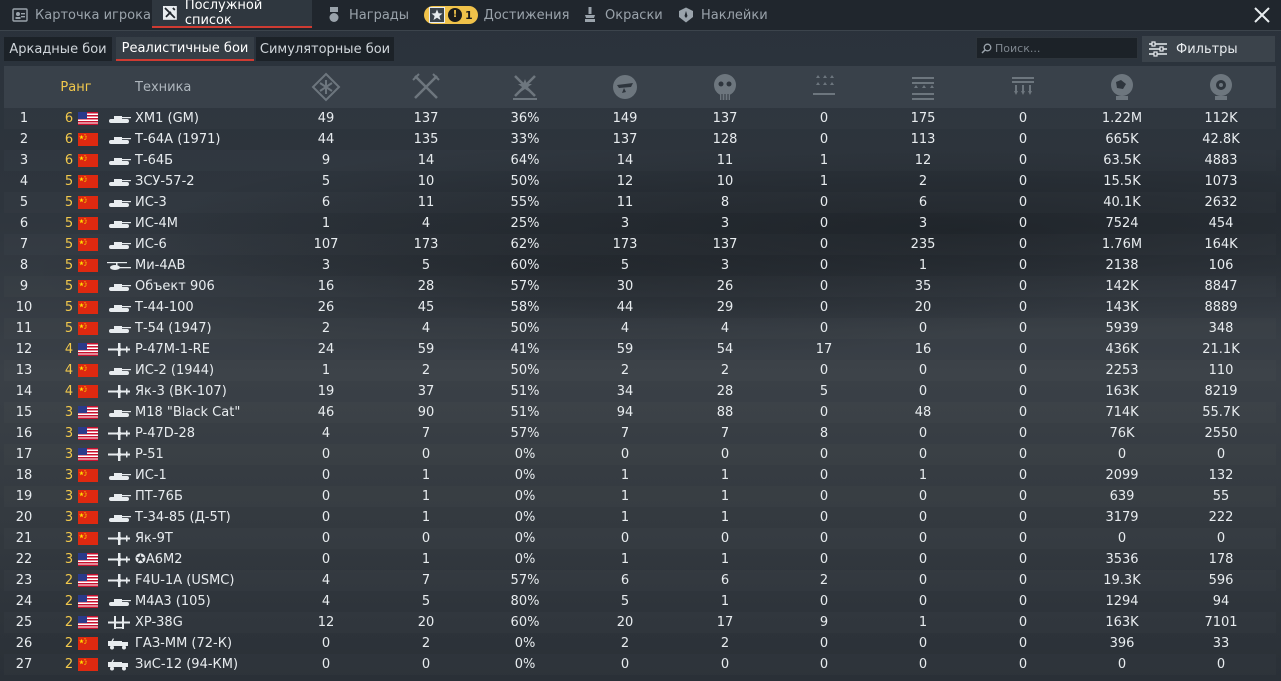  I want to click on battles-value: 9, so click(326, 160).